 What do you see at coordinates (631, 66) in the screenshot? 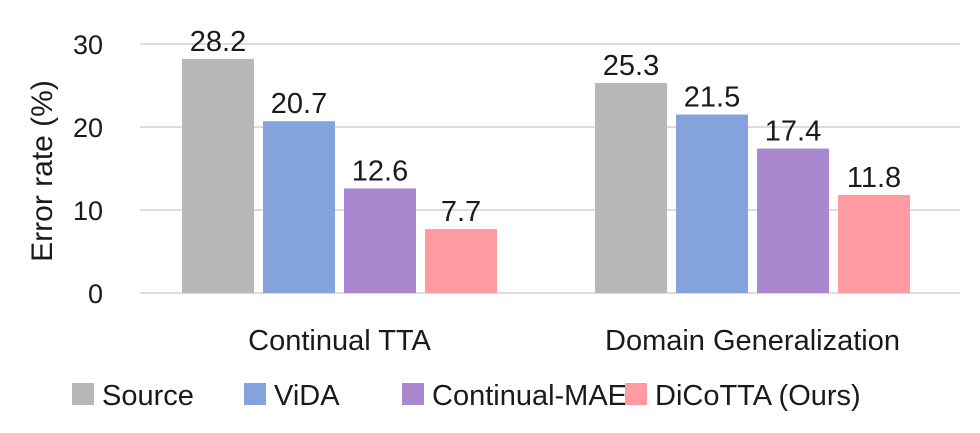
I see `data-label: 25.3` at bounding box center [631, 66].